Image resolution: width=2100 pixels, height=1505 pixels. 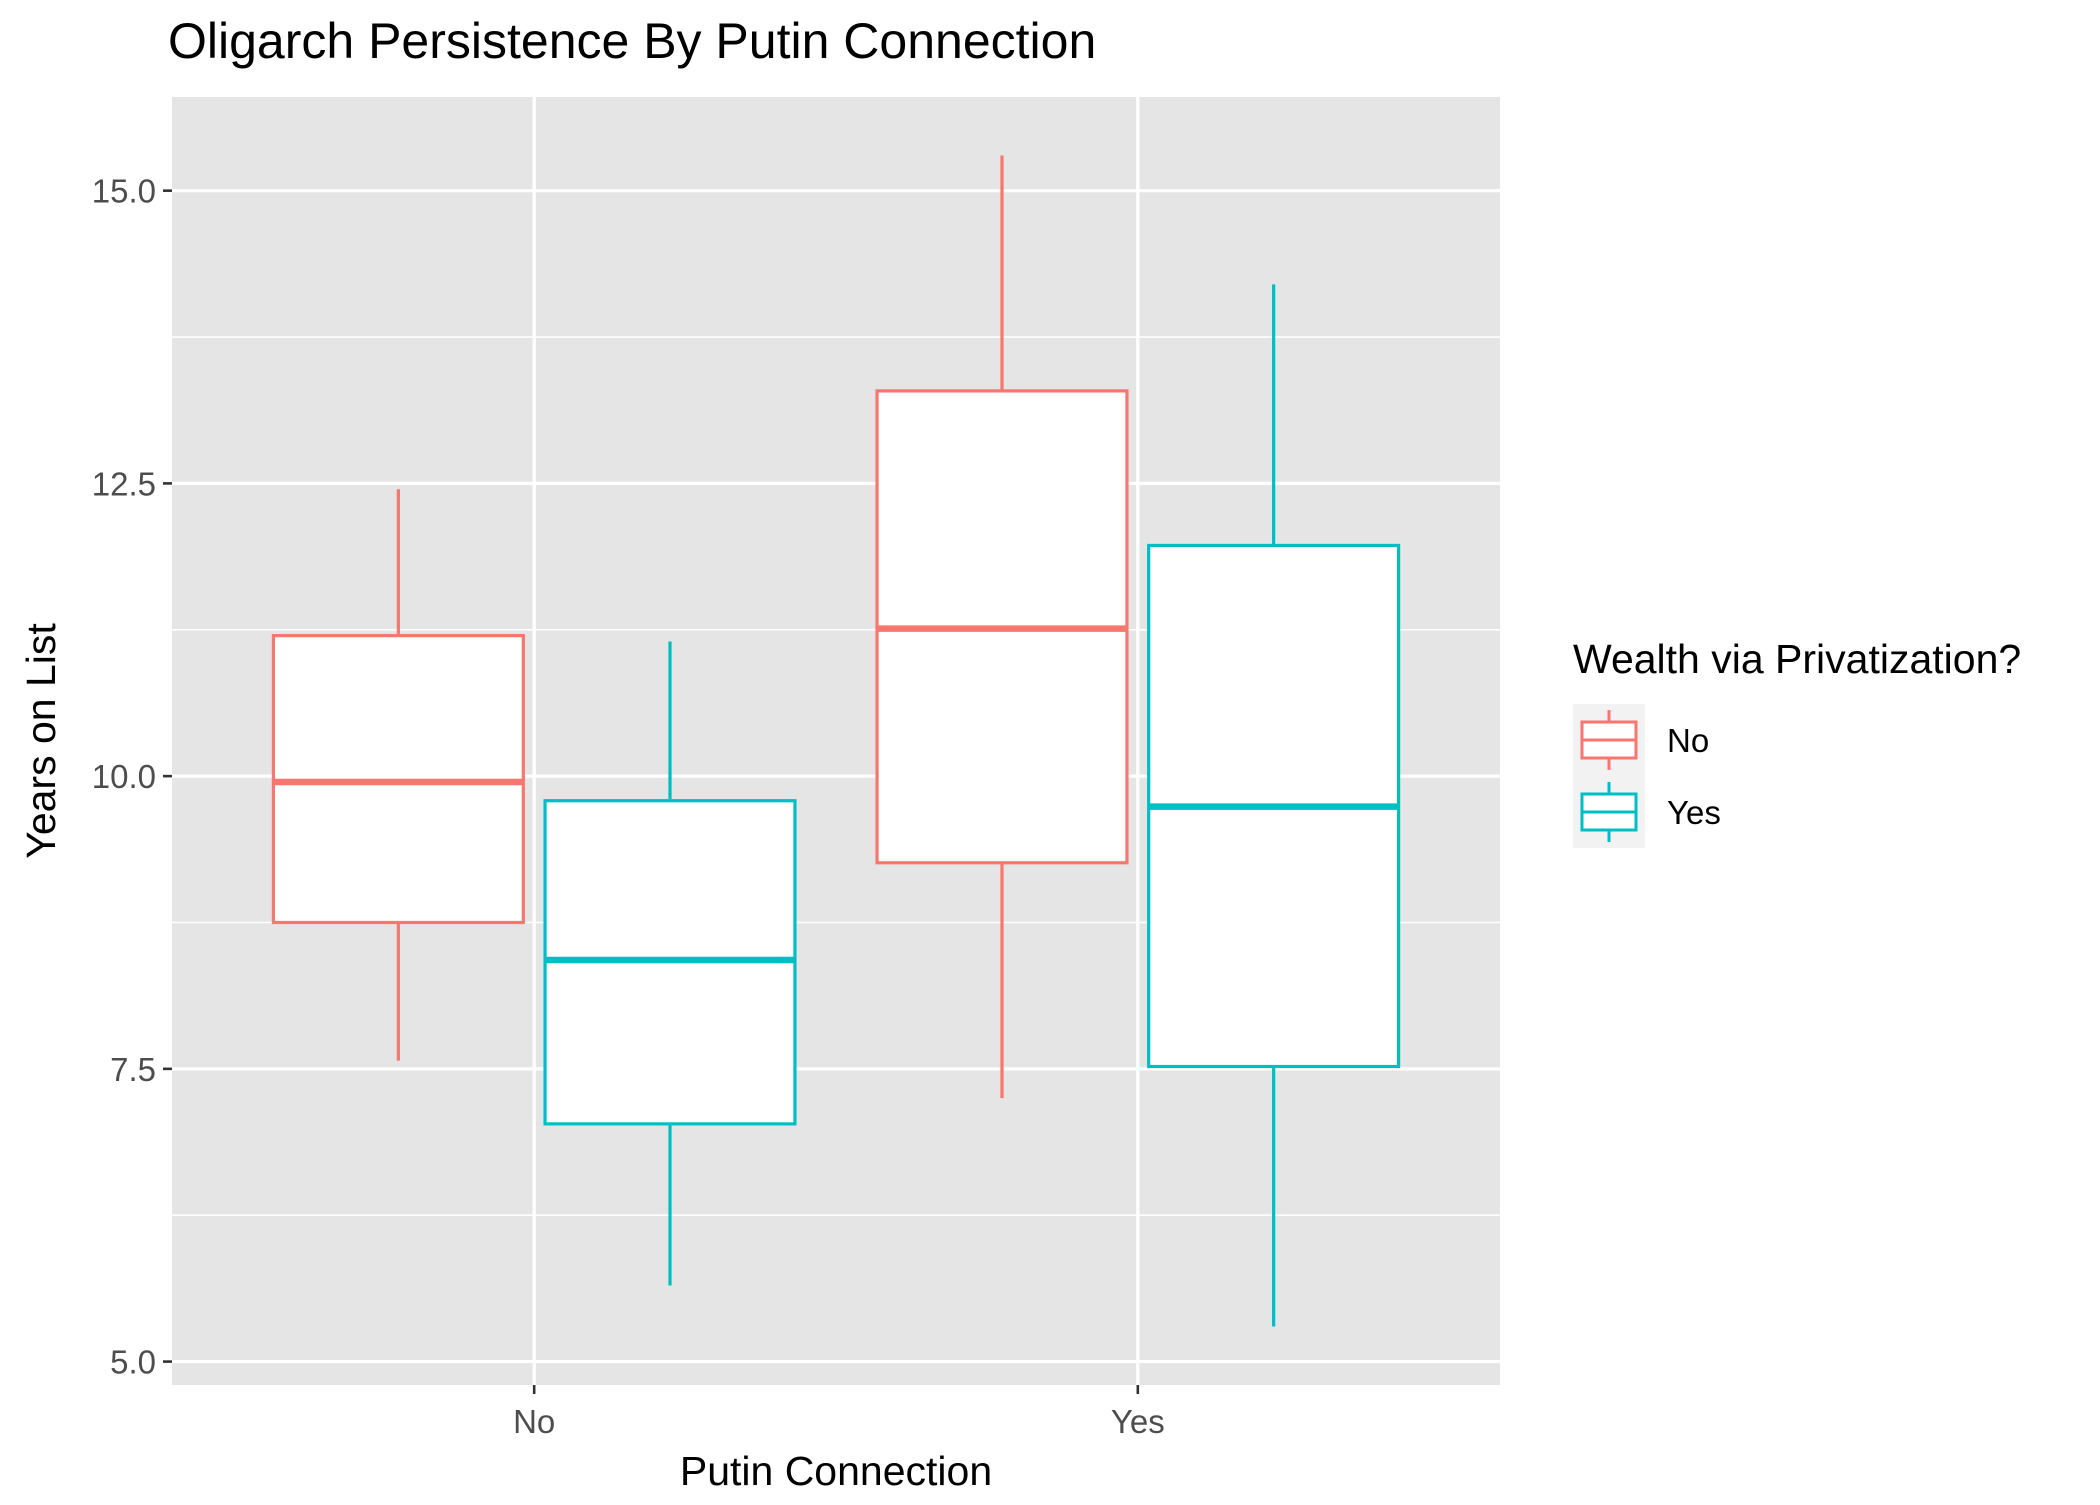 What do you see at coordinates (534, 1421) in the screenshot?
I see `x-tick-label: No` at bounding box center [534, 1421].